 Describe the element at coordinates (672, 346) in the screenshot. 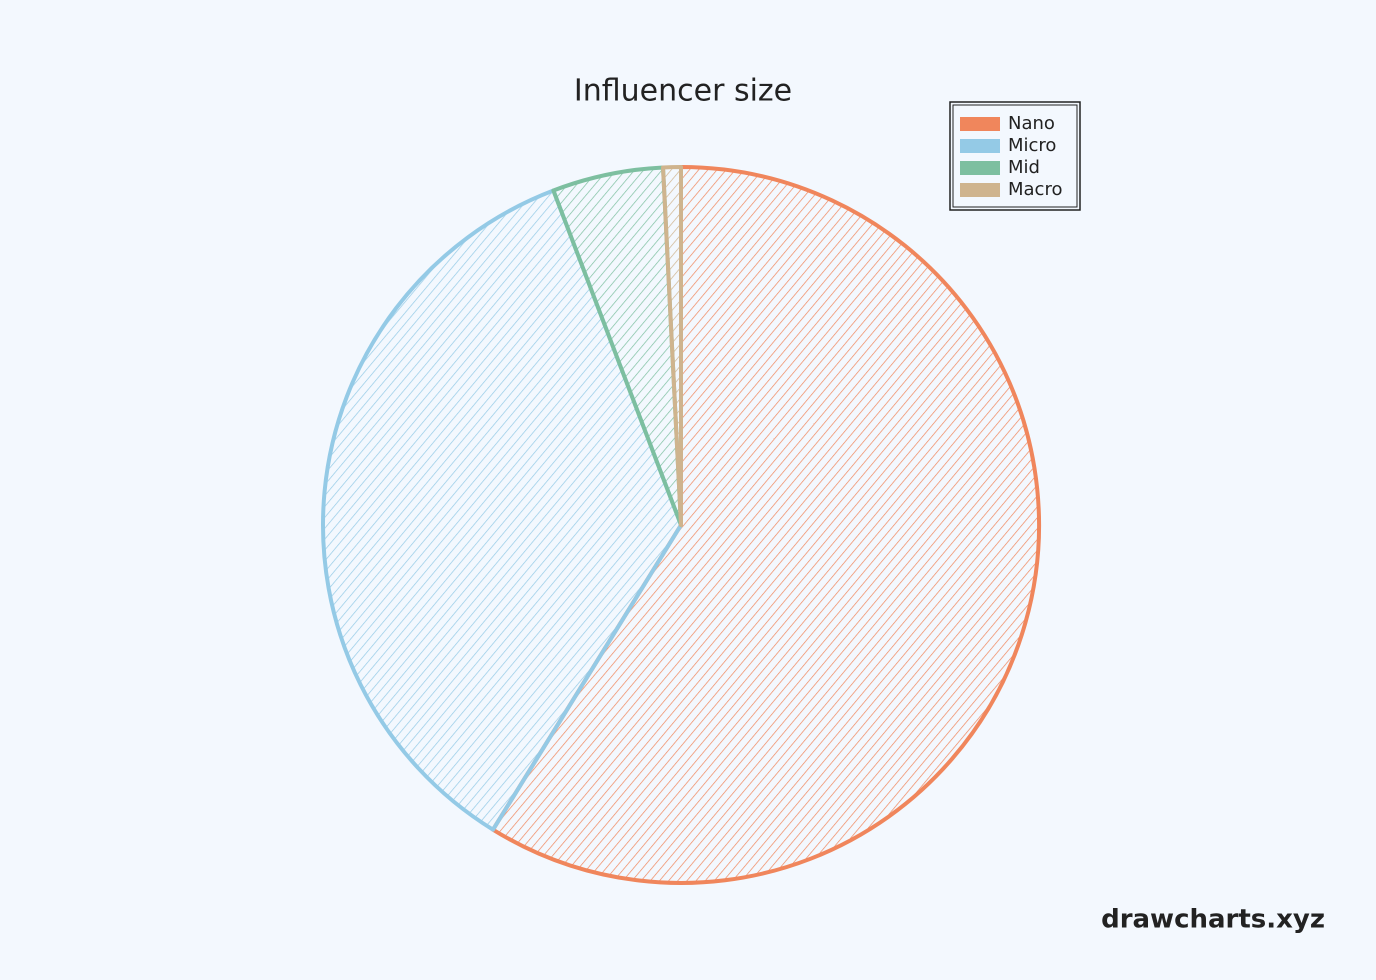

I see `pie-slice` at that location.